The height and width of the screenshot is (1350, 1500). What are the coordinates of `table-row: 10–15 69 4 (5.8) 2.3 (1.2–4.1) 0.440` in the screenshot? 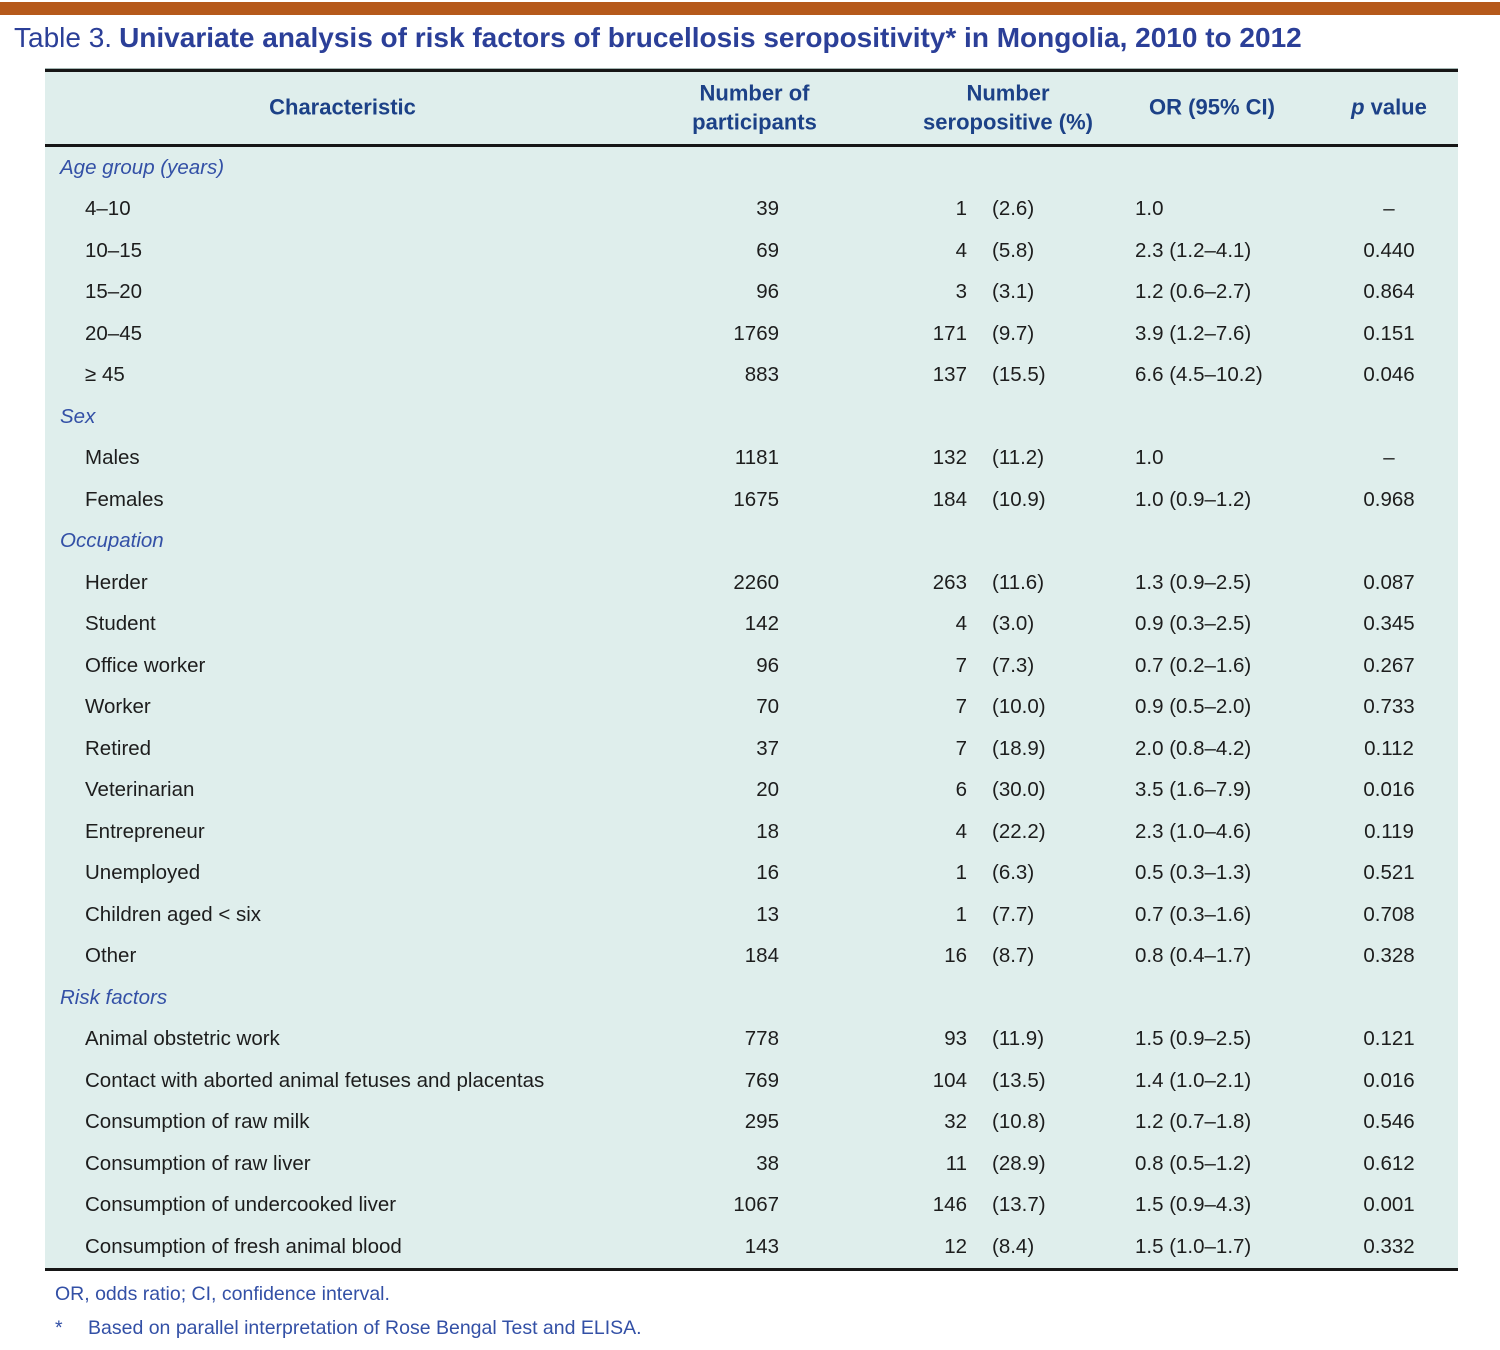 It's located at (751, 251).